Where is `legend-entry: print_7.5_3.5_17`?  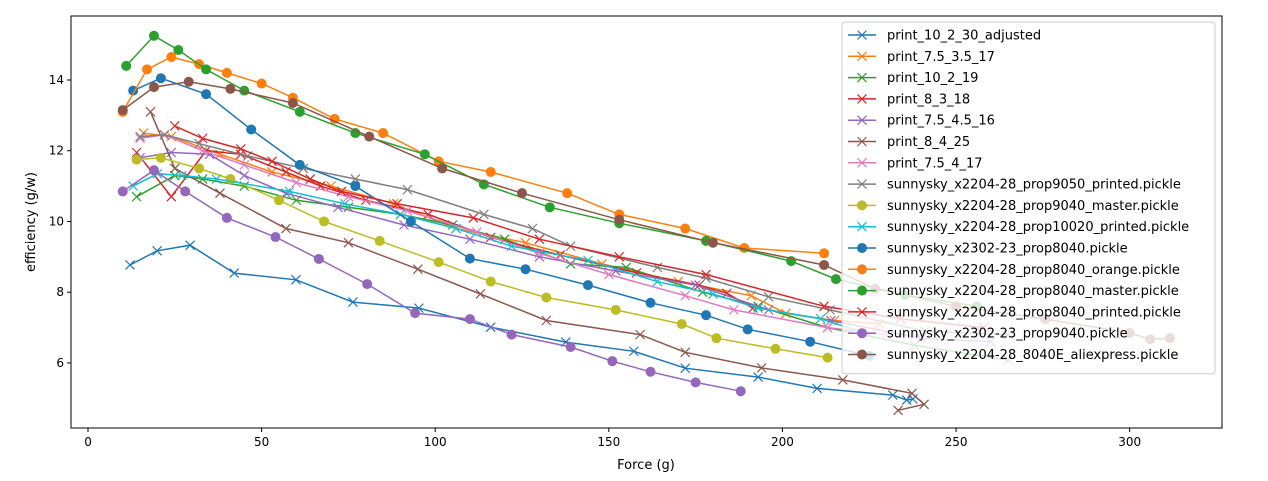 legend-entry: print_7.5_3.5_17 is located at coordinates (921, 57).